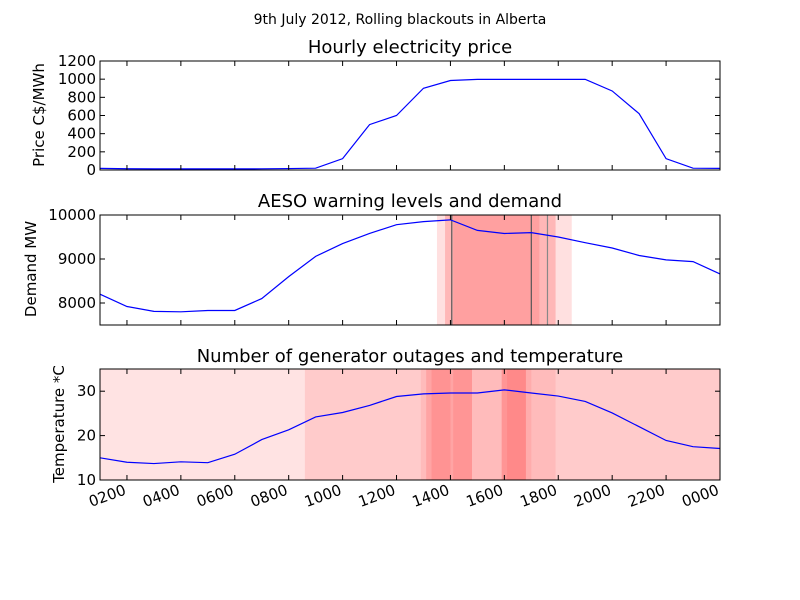  I want to click on y-tick-label: 10000, so click(72, 215).